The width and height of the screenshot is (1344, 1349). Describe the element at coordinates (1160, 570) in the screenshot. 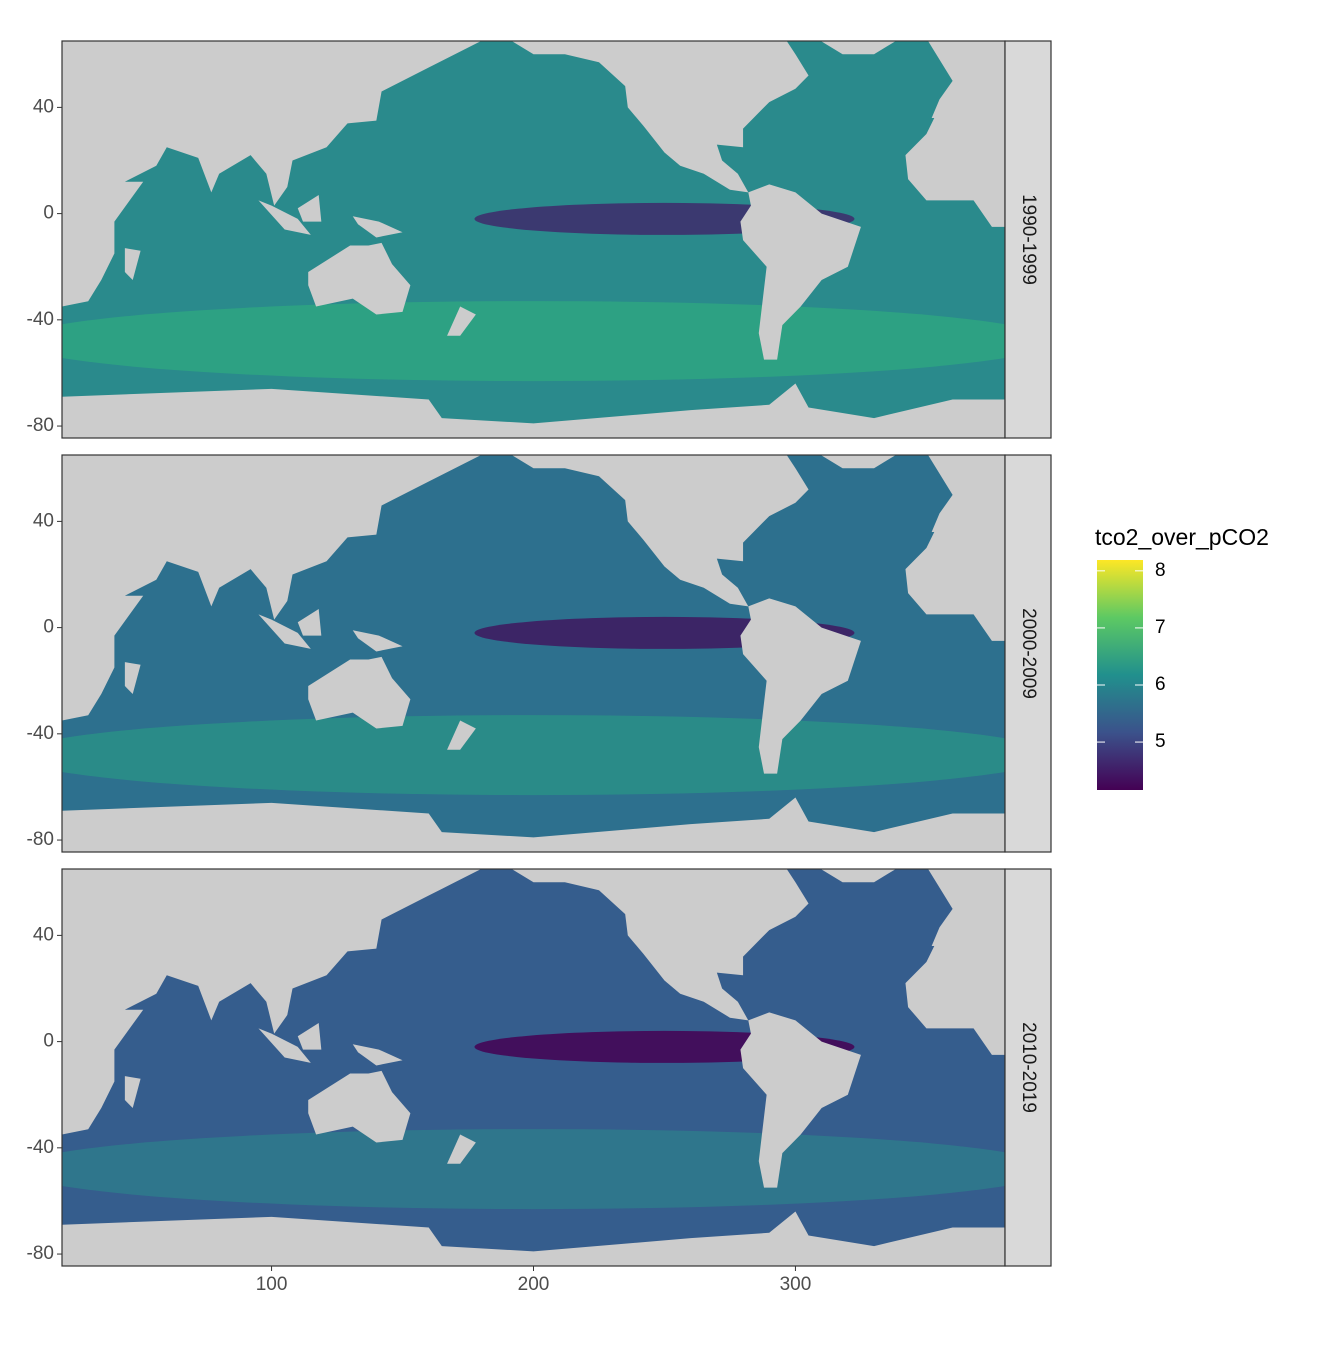

I see `colorbar-label: 8` at that location.